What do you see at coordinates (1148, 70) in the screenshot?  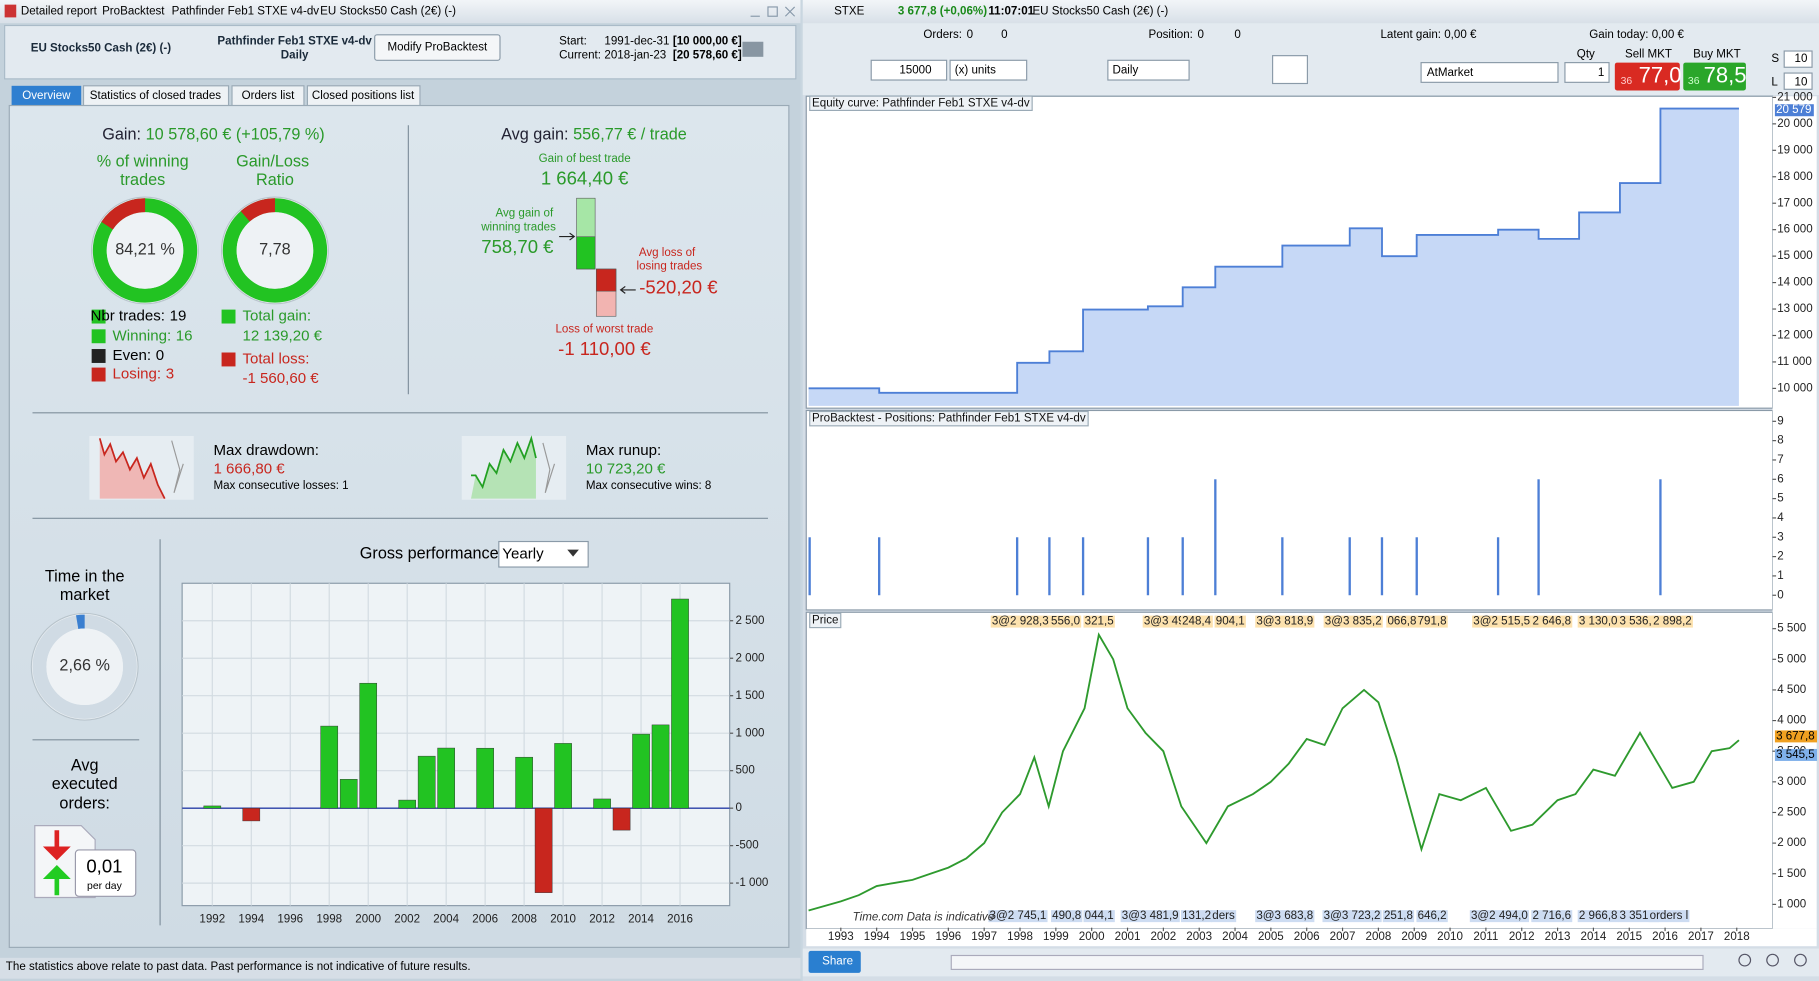 I see `timeframe-dropdown` at bounding box center [1148, 70].